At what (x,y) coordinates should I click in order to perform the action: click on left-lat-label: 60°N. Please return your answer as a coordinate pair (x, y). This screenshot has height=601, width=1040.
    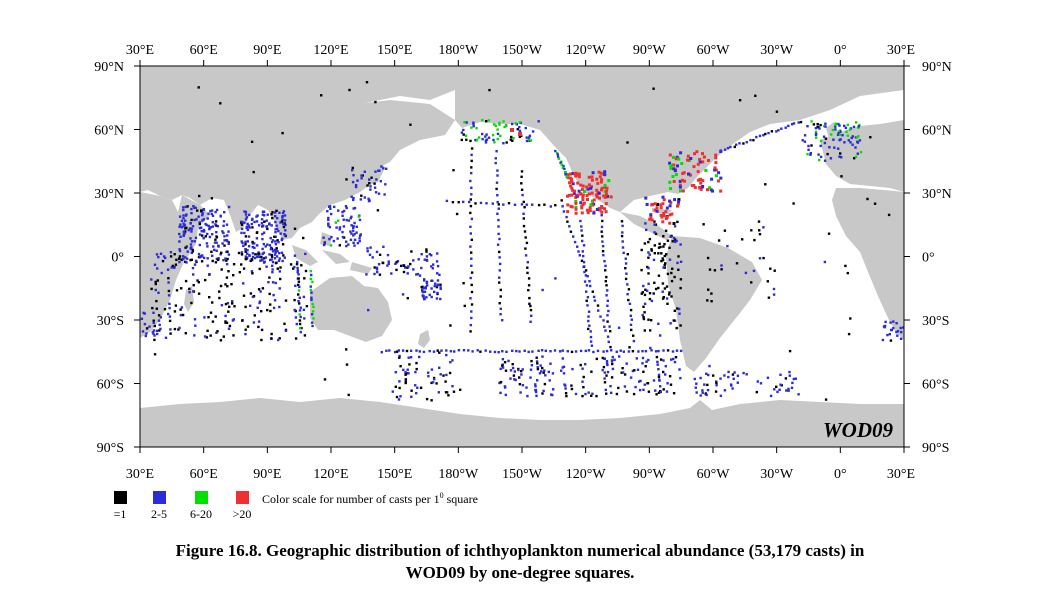
    Looking at the image, I should click on (109, 131).